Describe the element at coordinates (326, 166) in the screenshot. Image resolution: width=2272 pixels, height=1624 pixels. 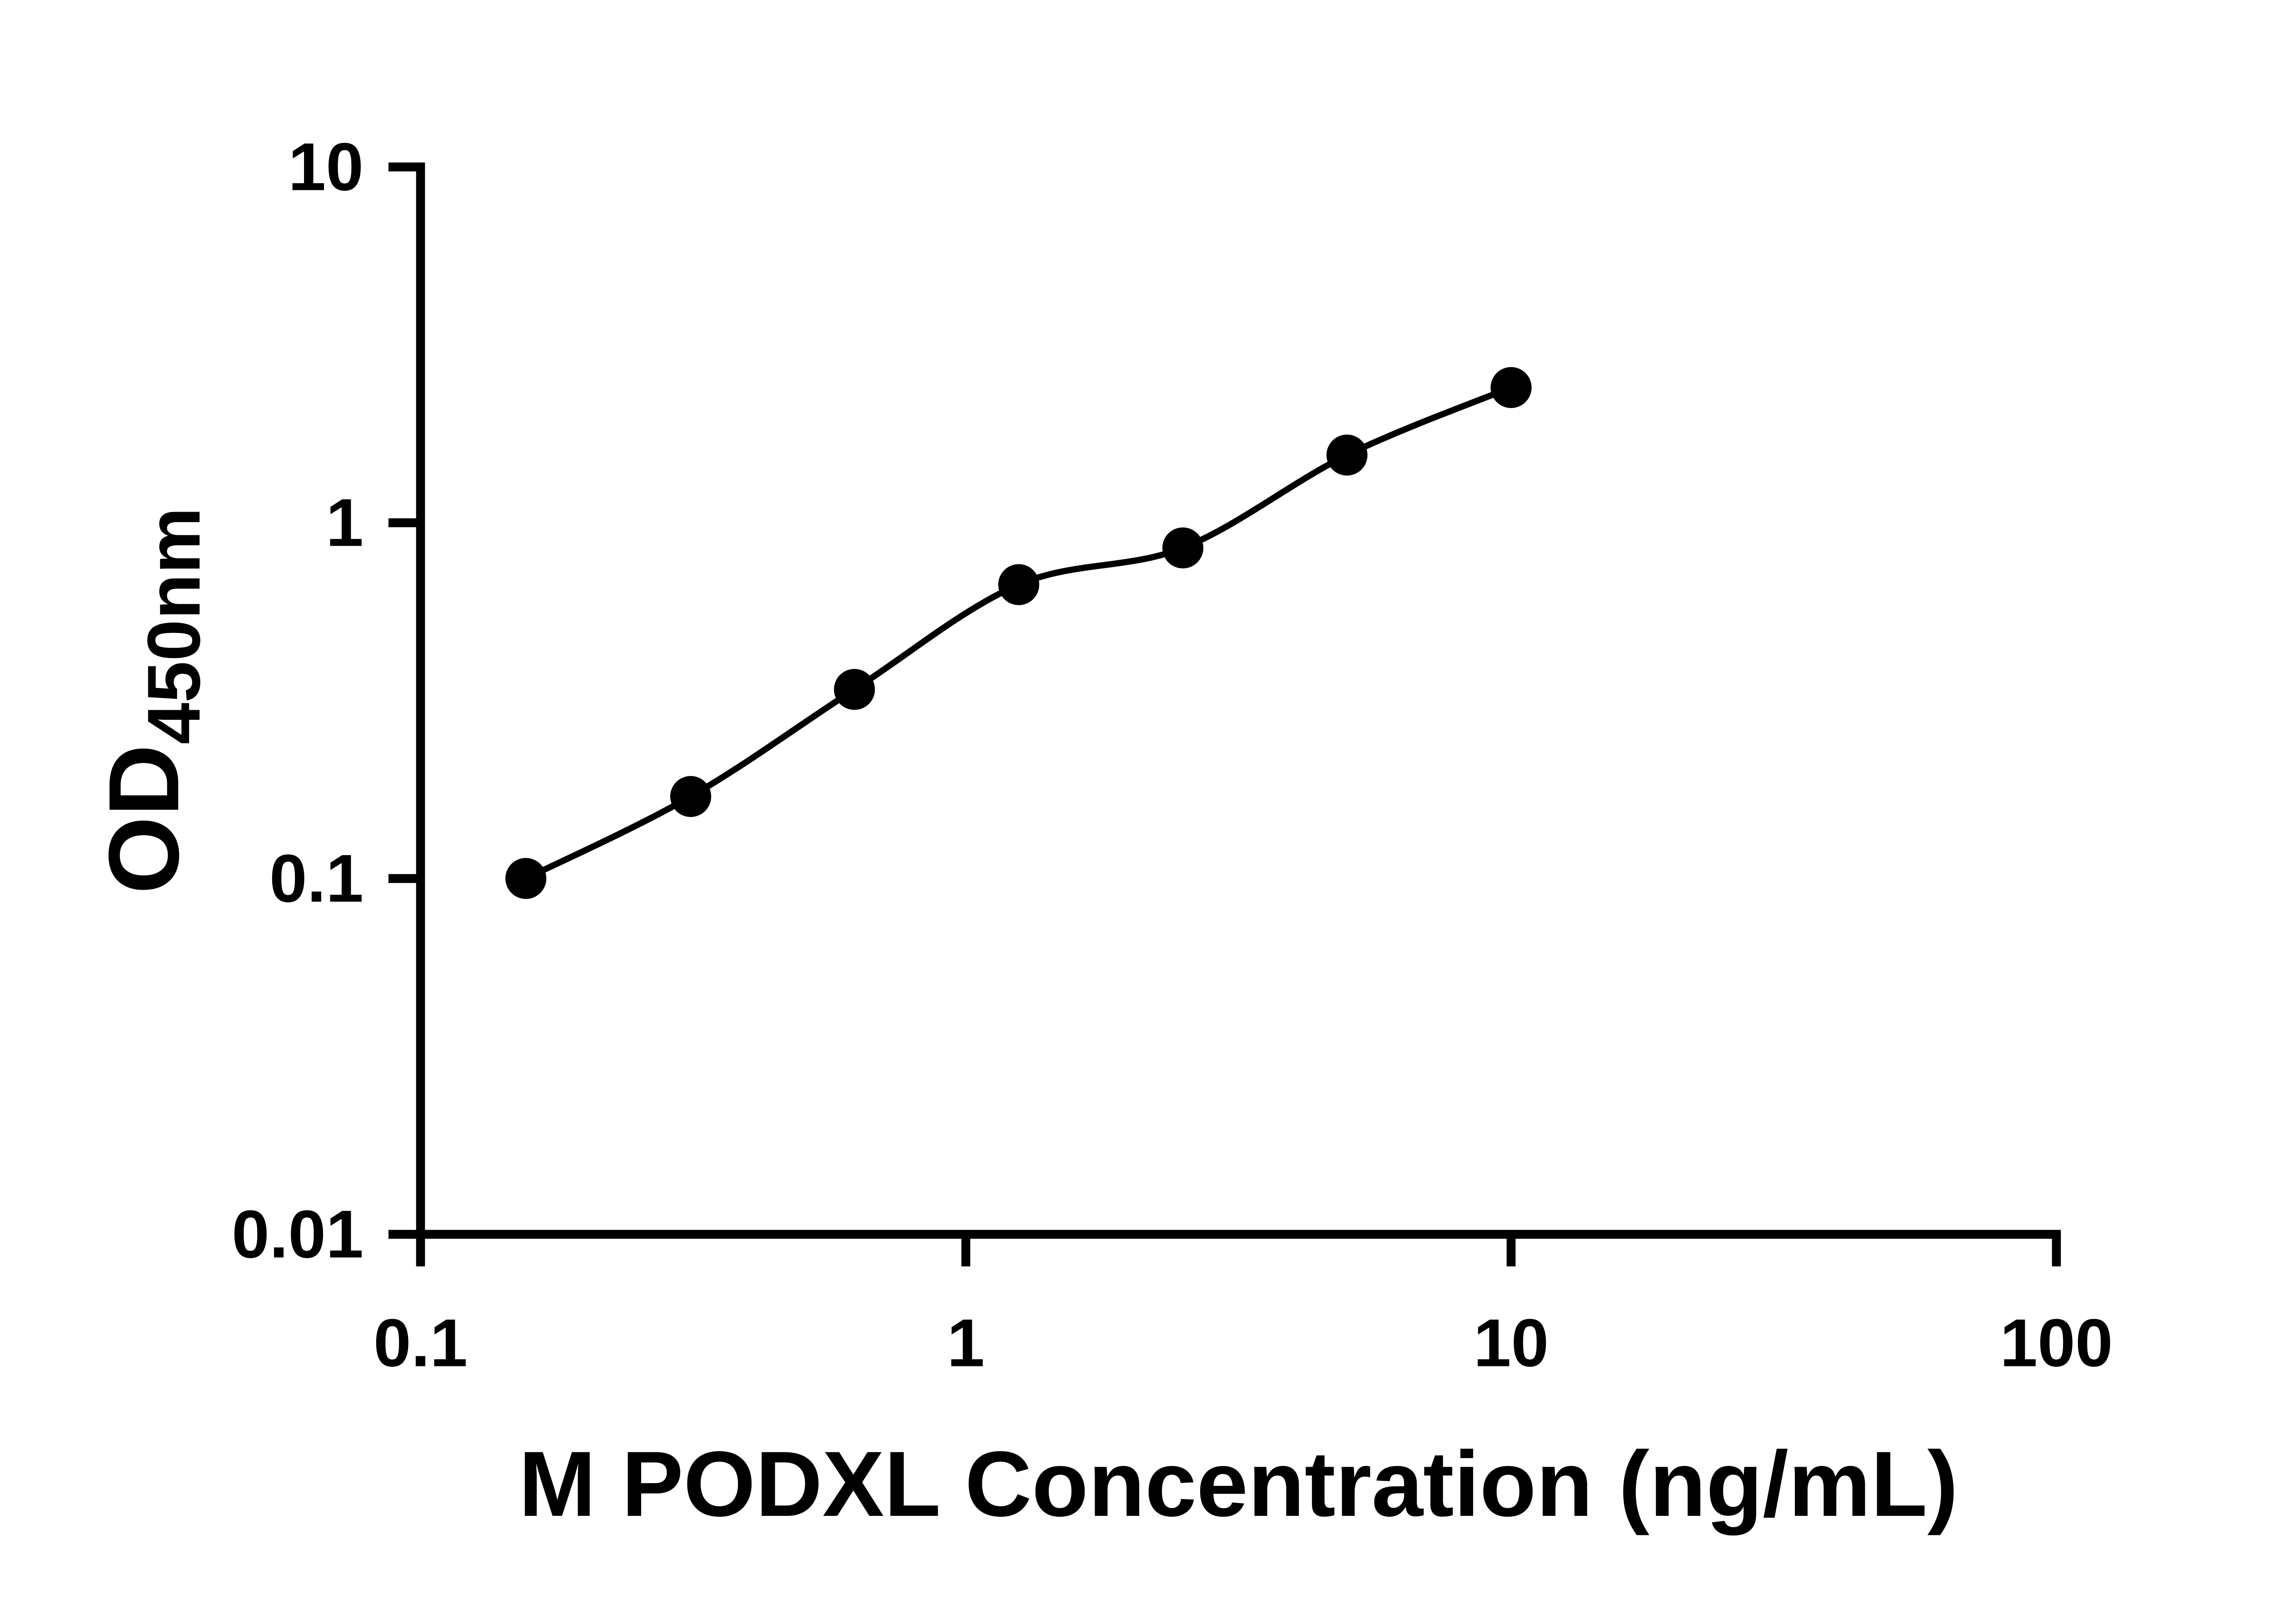
I see `y-tick-label: 10` at that location.